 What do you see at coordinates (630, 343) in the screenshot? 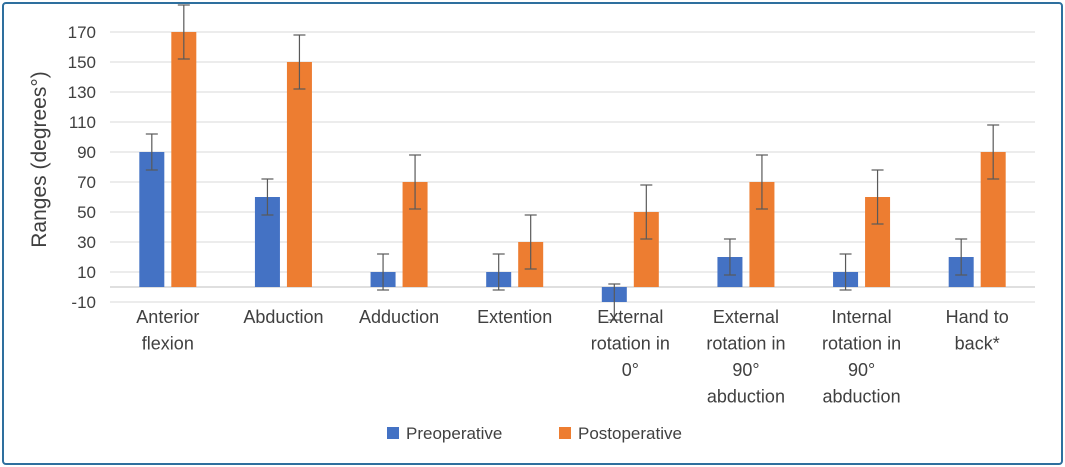
I see `x-category-label: External rotation in 0°` at bounding box center [630, 343].